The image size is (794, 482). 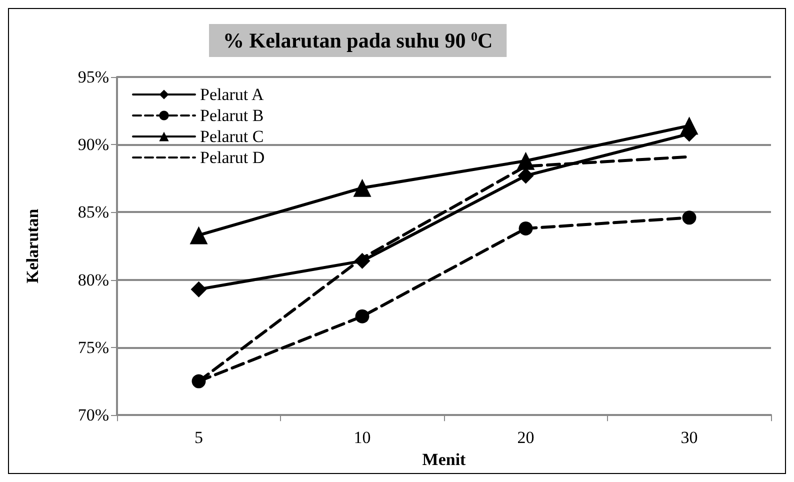 I want to click on x-tick-label: 10, so click(x=362, y=438).